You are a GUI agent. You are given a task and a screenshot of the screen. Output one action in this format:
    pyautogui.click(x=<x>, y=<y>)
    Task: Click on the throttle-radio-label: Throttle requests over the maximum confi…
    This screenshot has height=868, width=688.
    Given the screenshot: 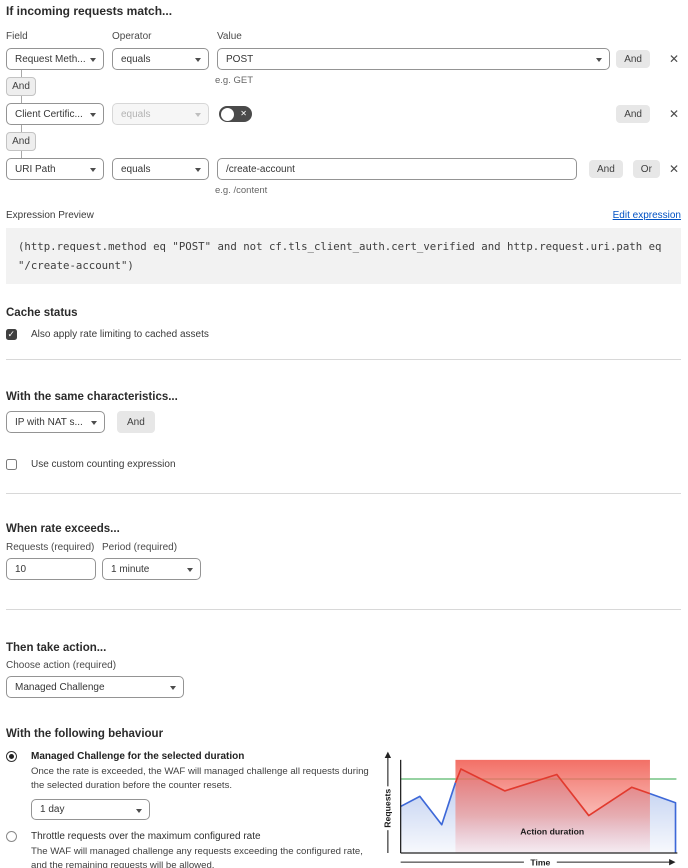 What is the action you would take?
    pyautogui.click(x=146, y=836)
    